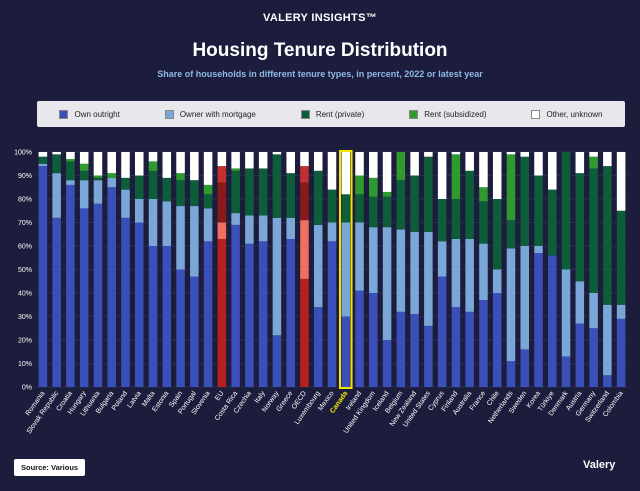 The width and height of the screenshot is (640, 491). I want to click on x-tick-label-latvia: Latvia, so click(134, 399).